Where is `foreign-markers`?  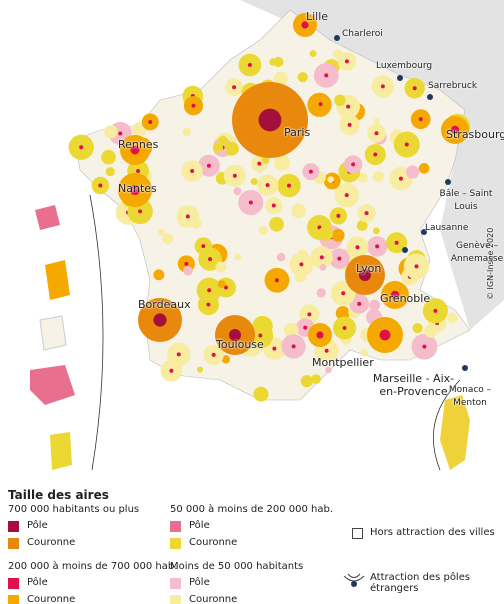
foreign-markers is located at coordinates (401, 203).